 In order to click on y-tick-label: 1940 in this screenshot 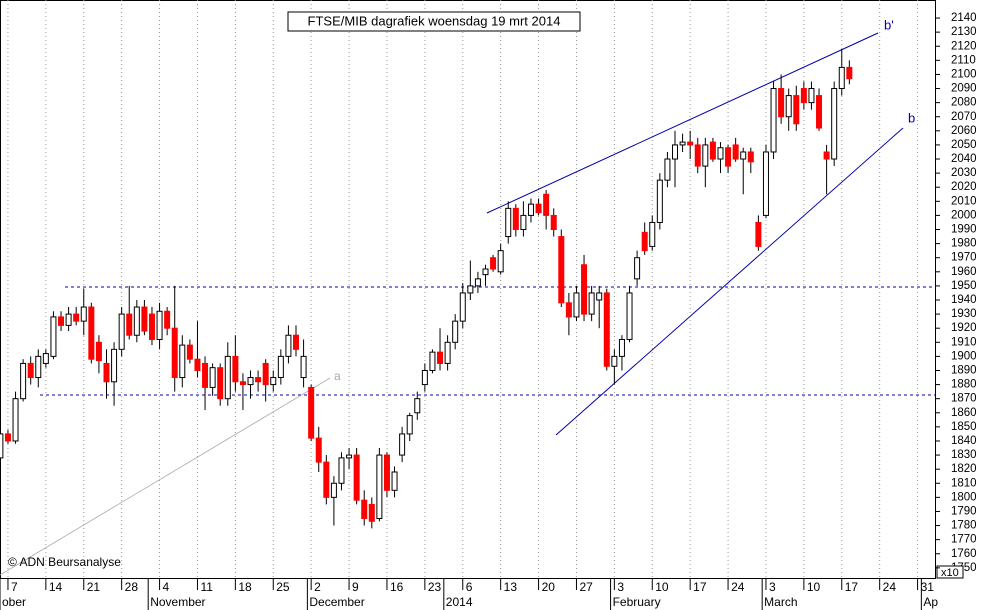, I will do `click(964, 300)`.